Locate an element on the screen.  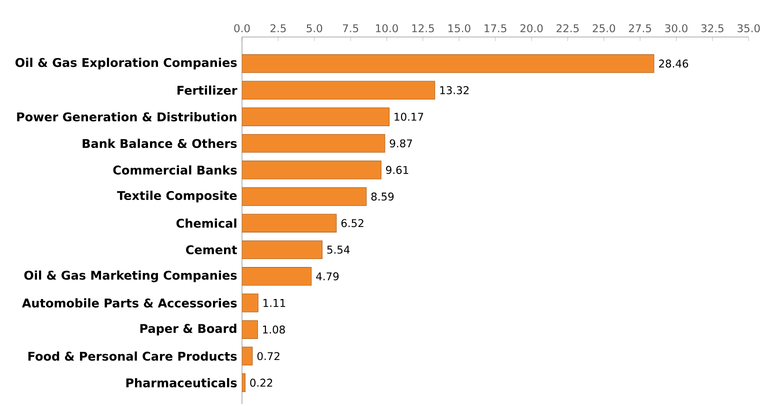
y-tick-label: Pharmaceuticals is located at coordinates (181, 383).